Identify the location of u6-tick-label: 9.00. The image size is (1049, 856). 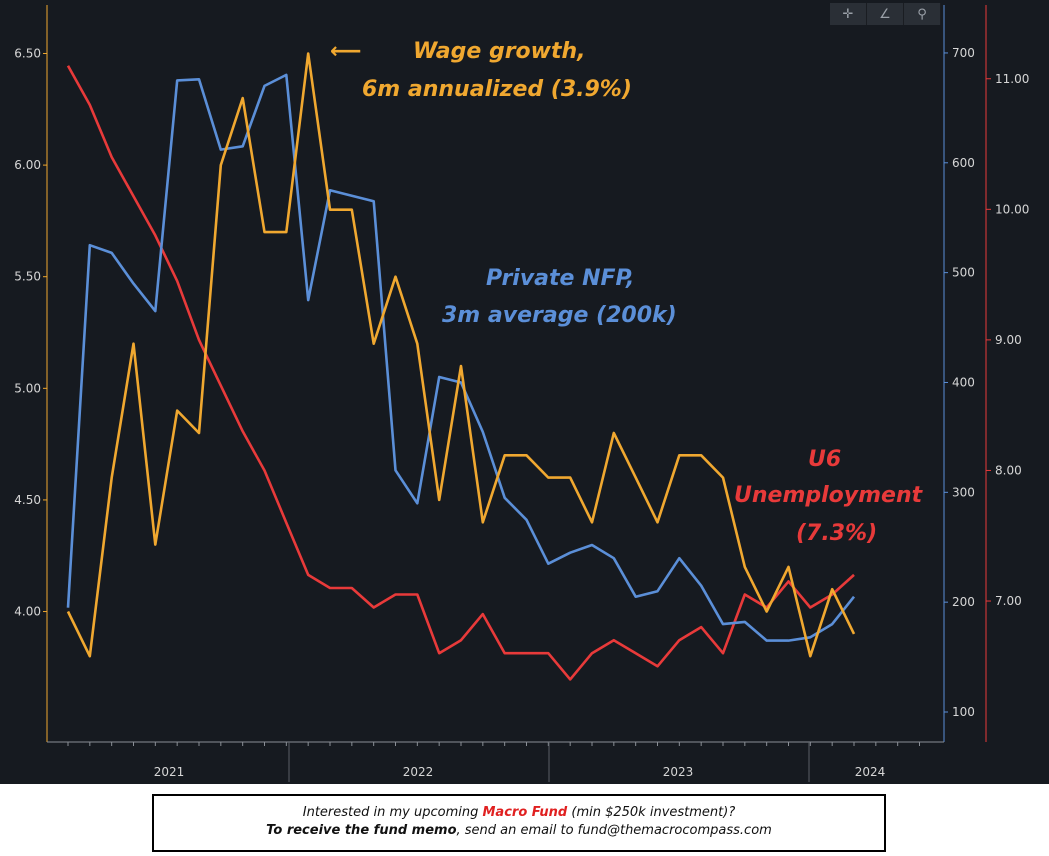
(1008, 340).